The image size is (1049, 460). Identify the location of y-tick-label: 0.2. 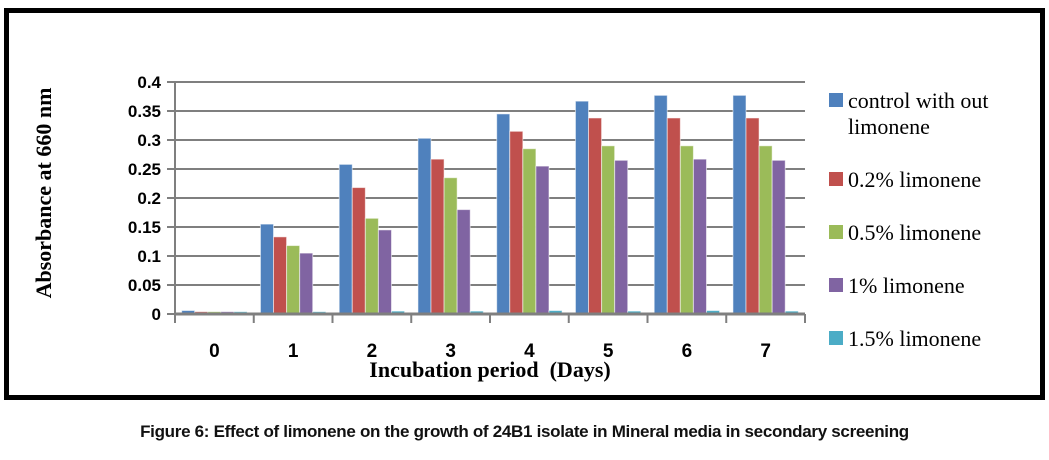
(149, 198).